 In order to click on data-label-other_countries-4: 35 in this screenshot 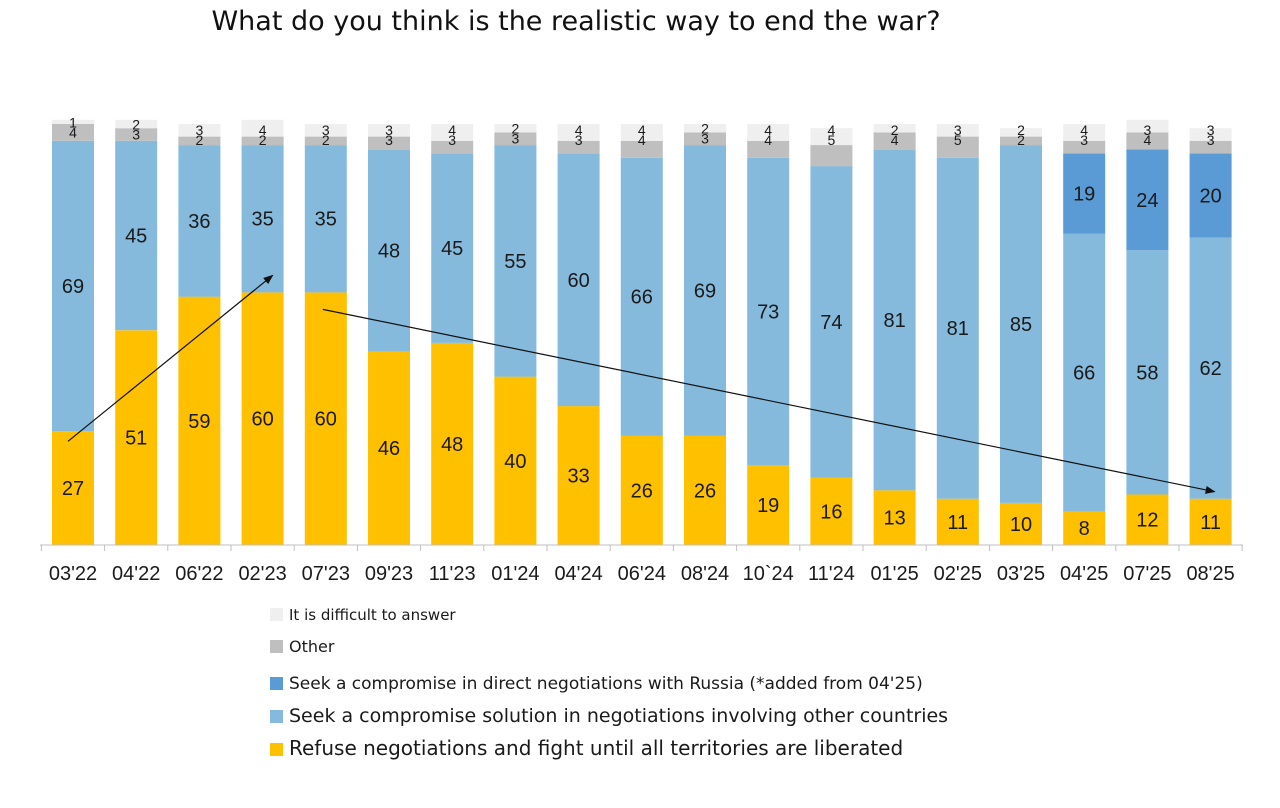, I will do `click(326, 220)`.